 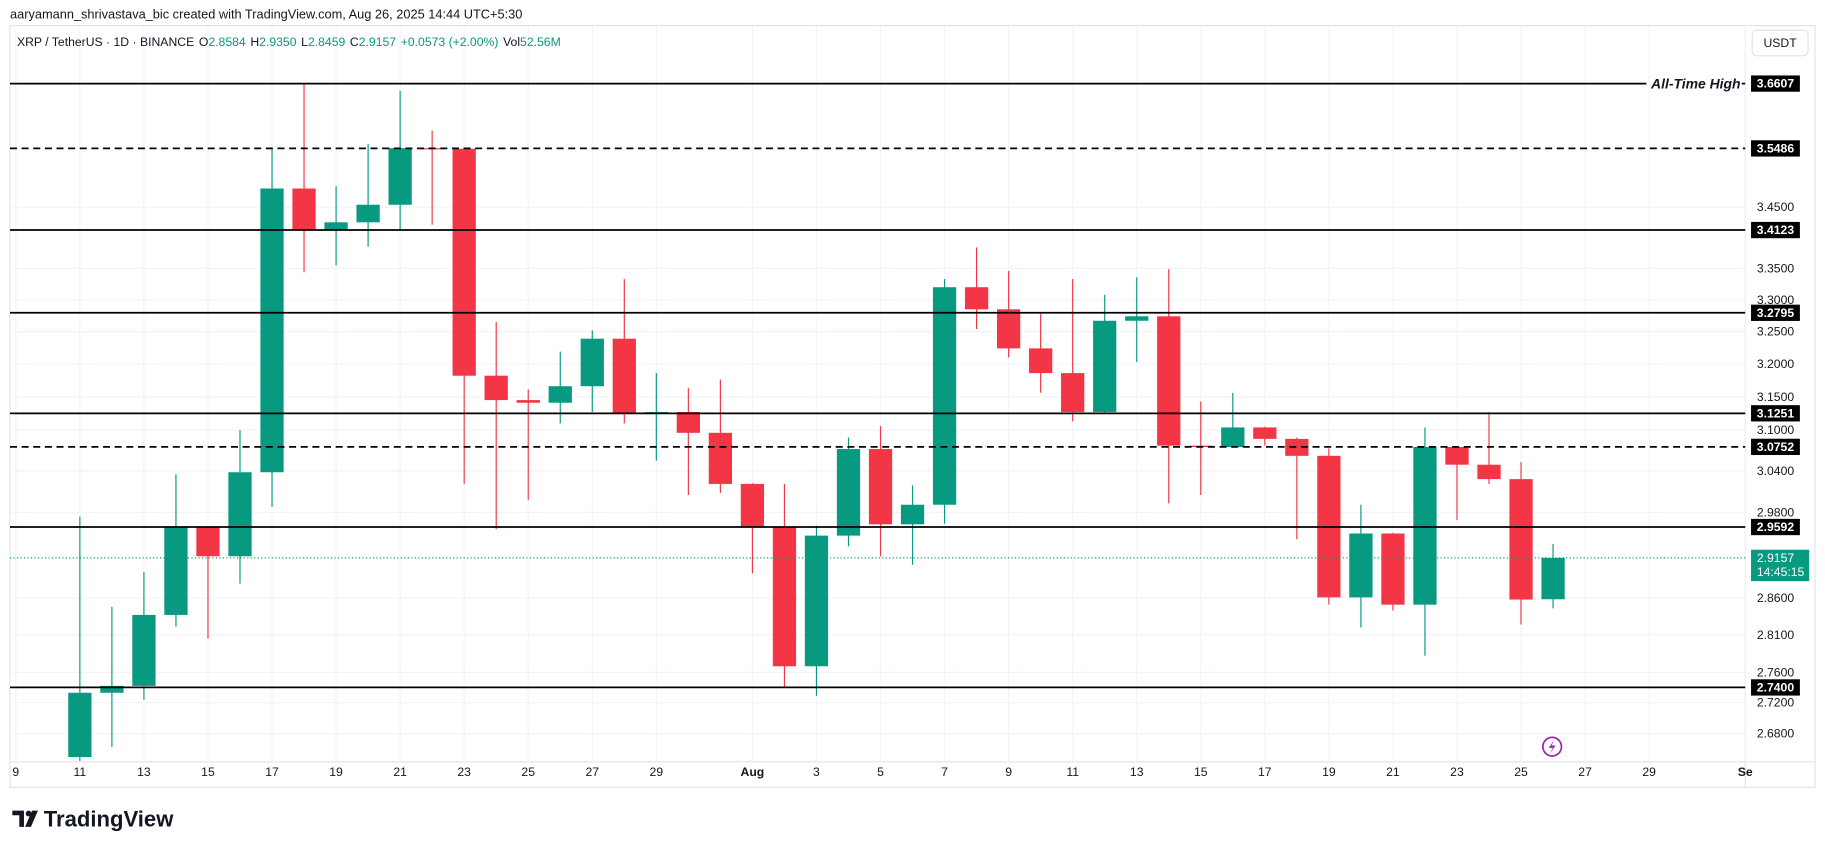 I want to click on y-tick-label: 2.9800, so click(x=1776, y=512).